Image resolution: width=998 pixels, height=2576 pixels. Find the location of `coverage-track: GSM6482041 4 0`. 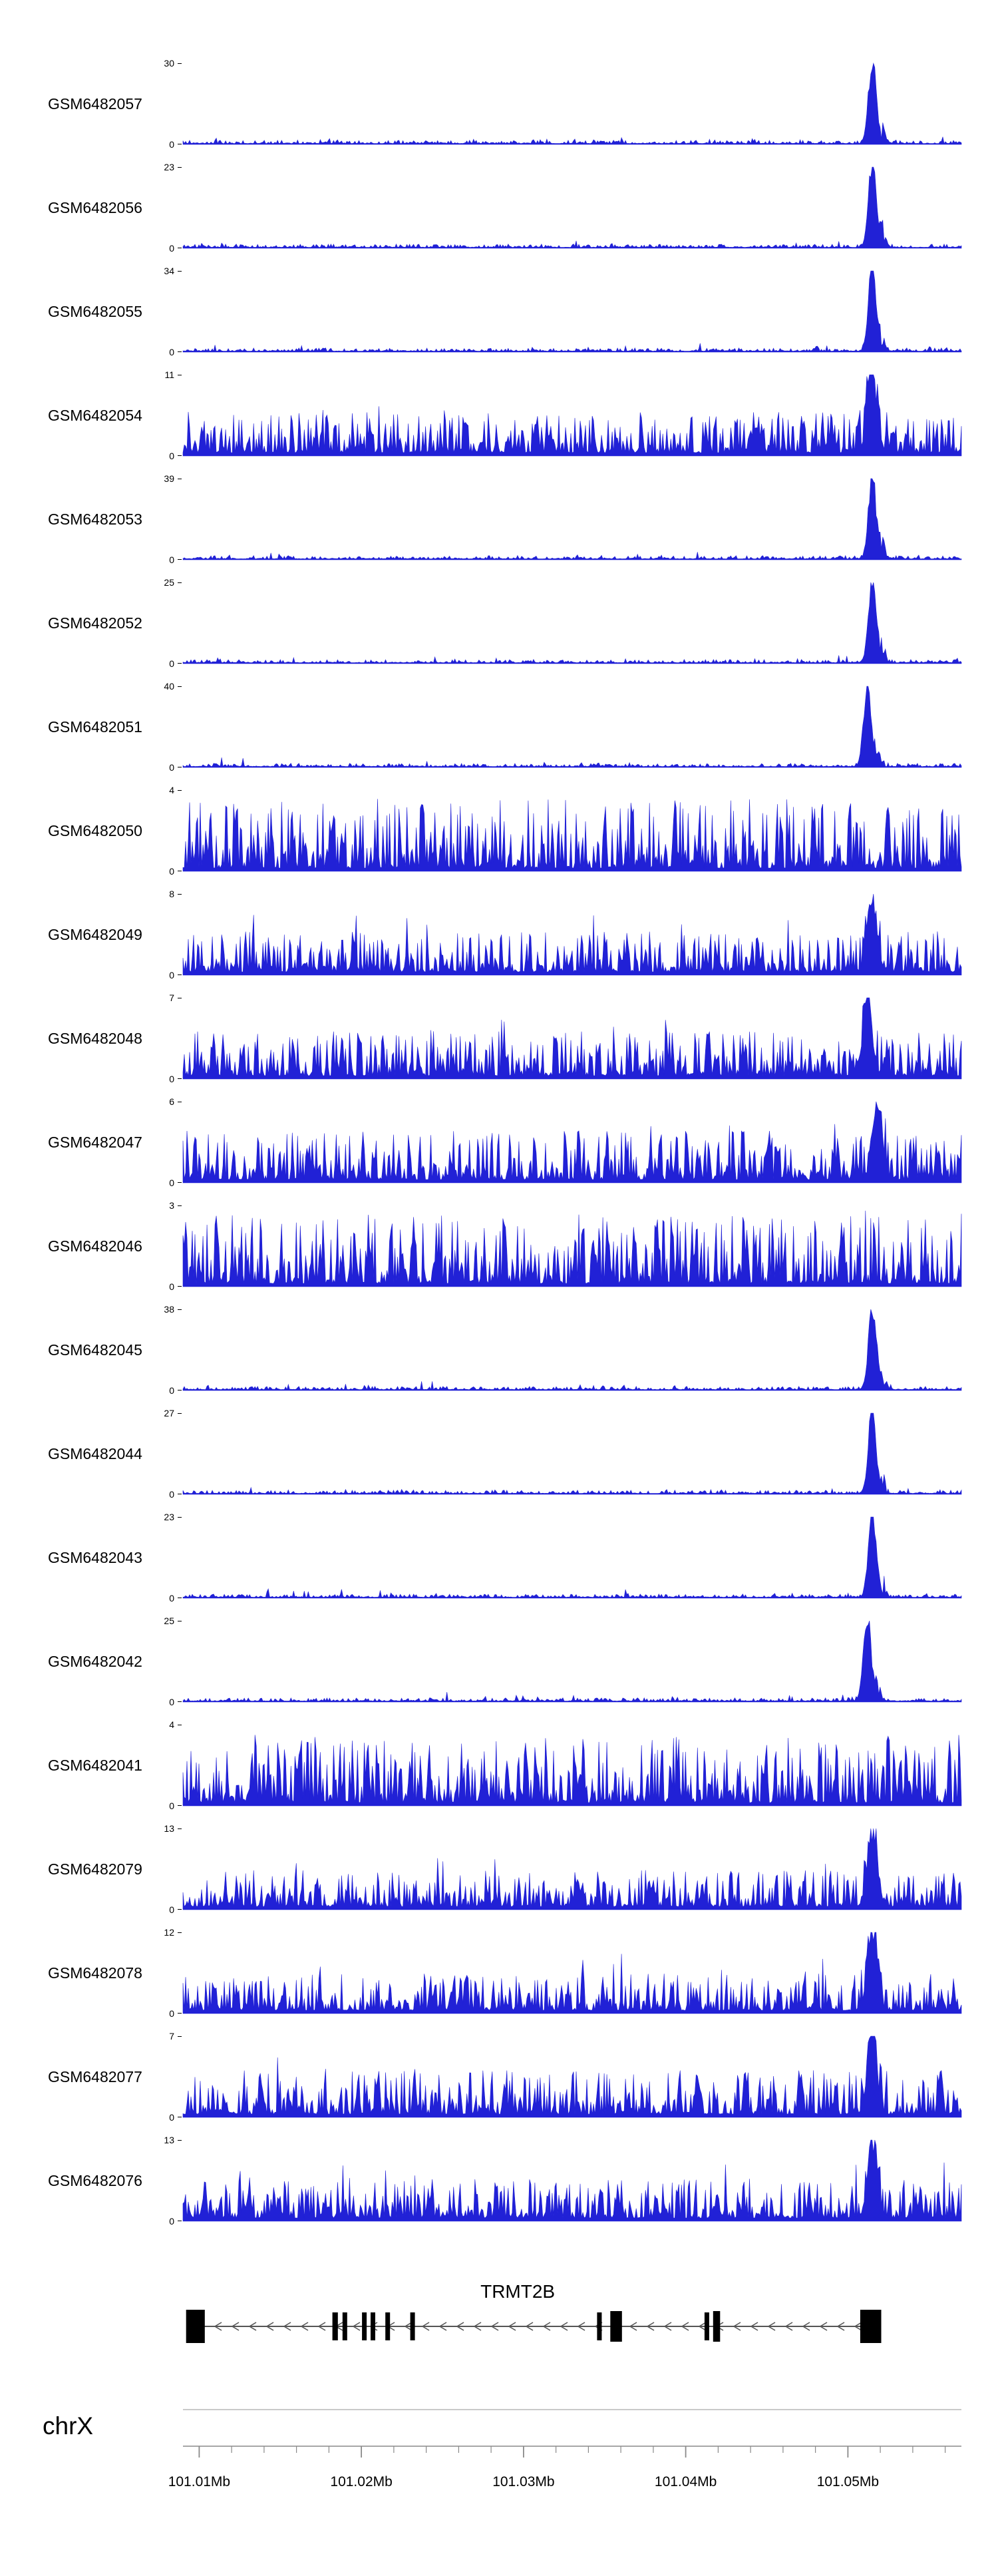

coverage-track: GSM6482041 4 0 is located at coordinates (499, 1773).